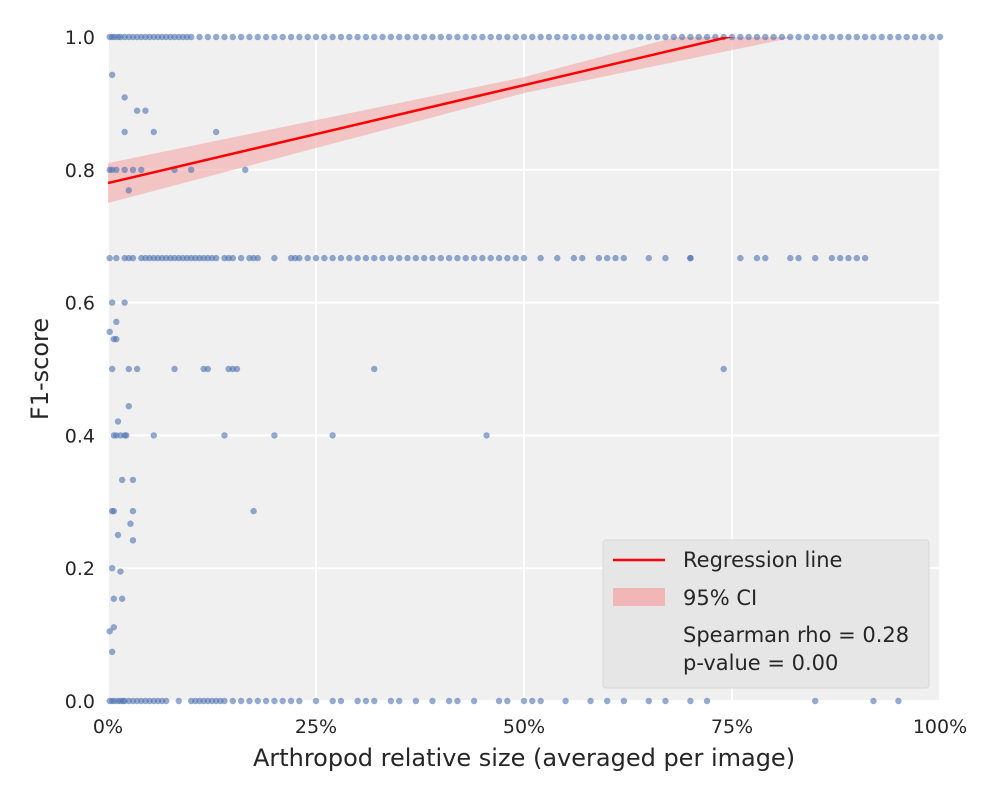 The height and width of the screenshot is (804, 1000). I want to click on x-tick-label: 75%, so click(732, 727).